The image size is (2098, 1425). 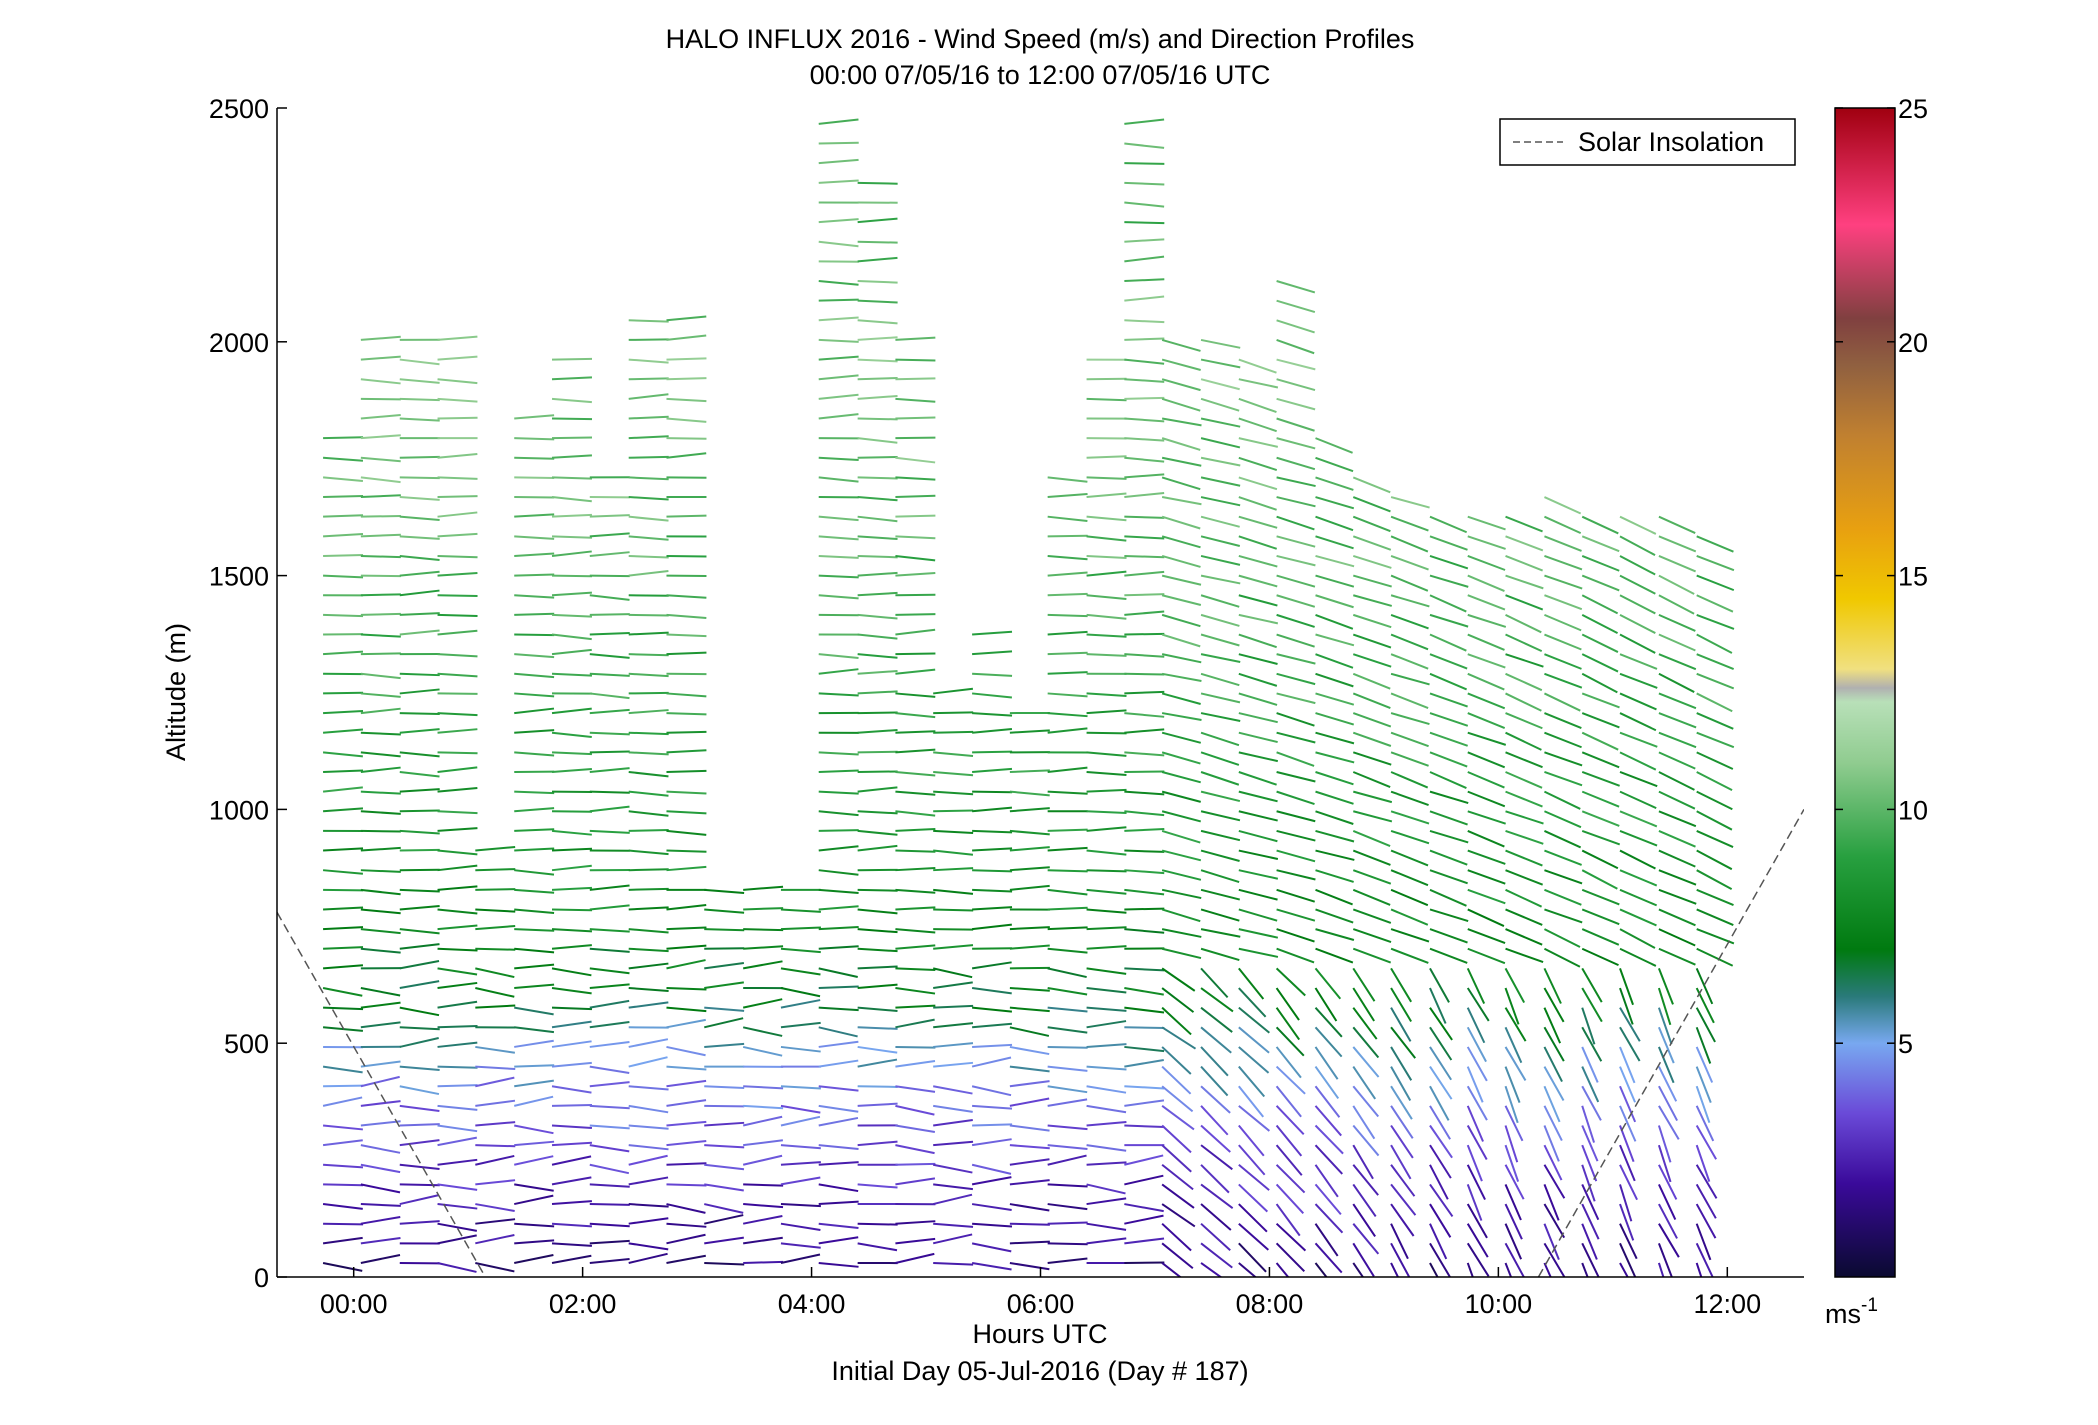 What do you see at coordinates (381, 1094) in the screenshot?
I see `solar-insolation-line` at bounding box center [381, 1094].